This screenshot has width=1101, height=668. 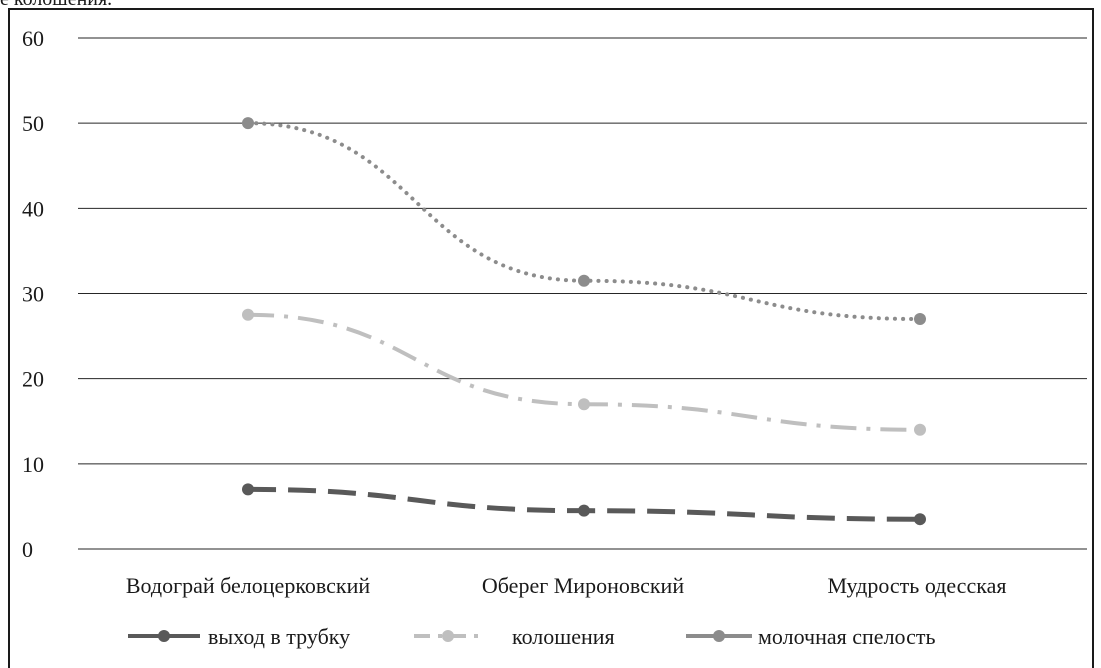 What do you see at coordinates (847, 636) in the screenshot?
I see `legend-label: молочная спелость` at bounding box center [847, 636].